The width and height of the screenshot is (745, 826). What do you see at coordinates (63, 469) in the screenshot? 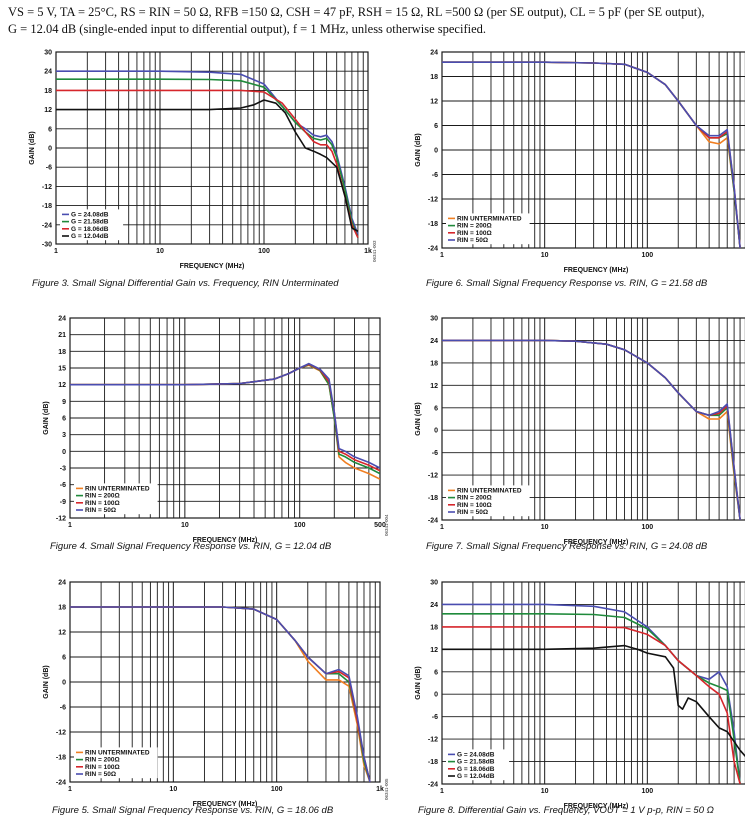
I see `y-tick-label: -3` at bounding box center [63, 469].